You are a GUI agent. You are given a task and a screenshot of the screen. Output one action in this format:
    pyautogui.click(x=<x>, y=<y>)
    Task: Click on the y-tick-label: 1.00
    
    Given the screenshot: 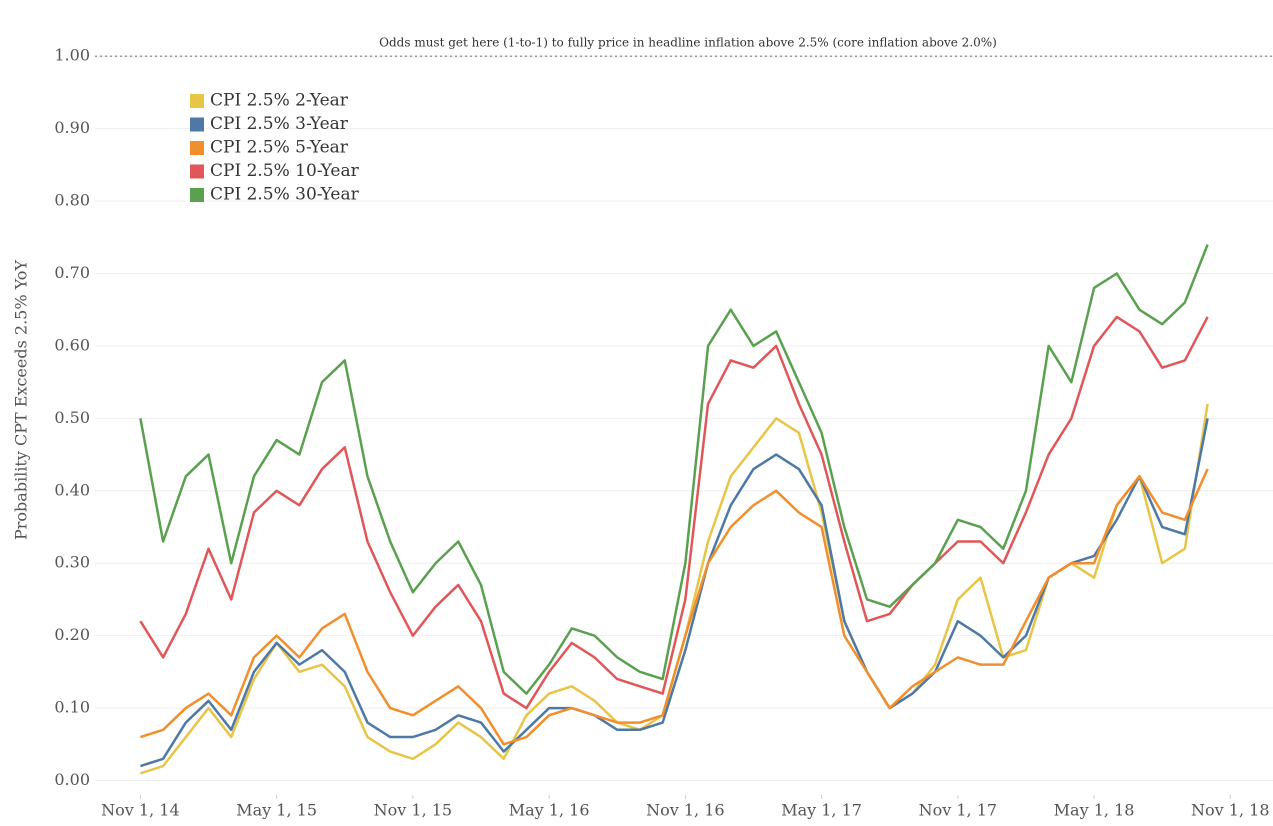 What is the action you would take?
    pyautogui.click(x=72, y=55)
    